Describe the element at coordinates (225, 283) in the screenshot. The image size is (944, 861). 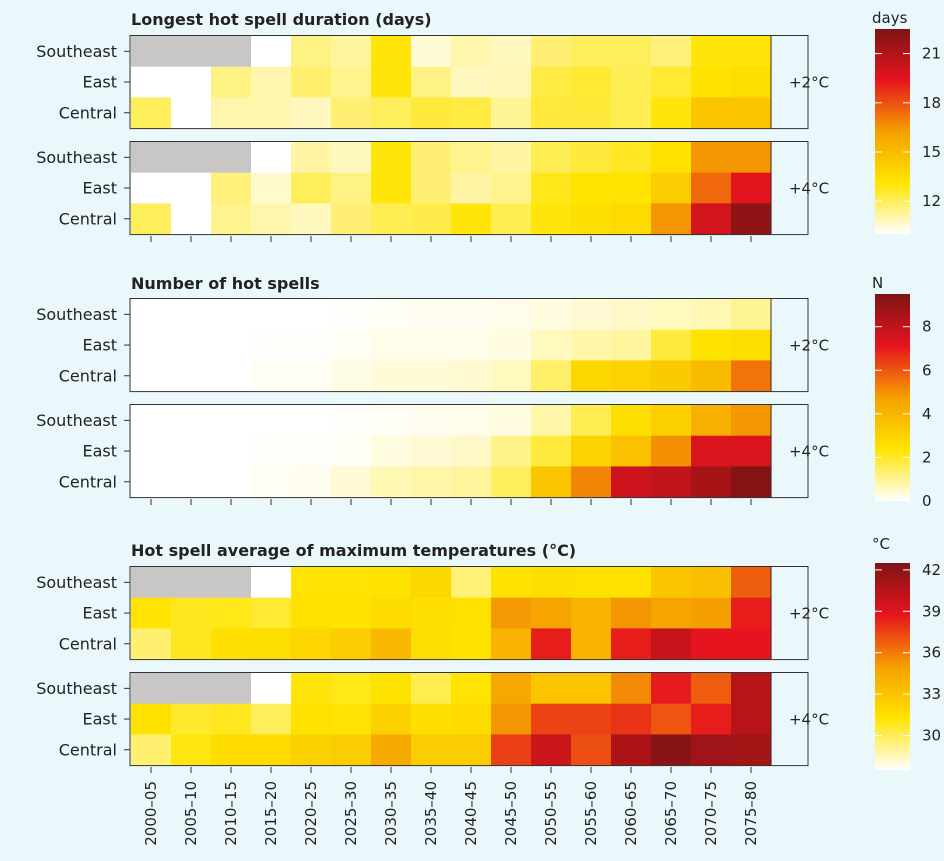
I see `panel-title: Number of hot spells` at that location.